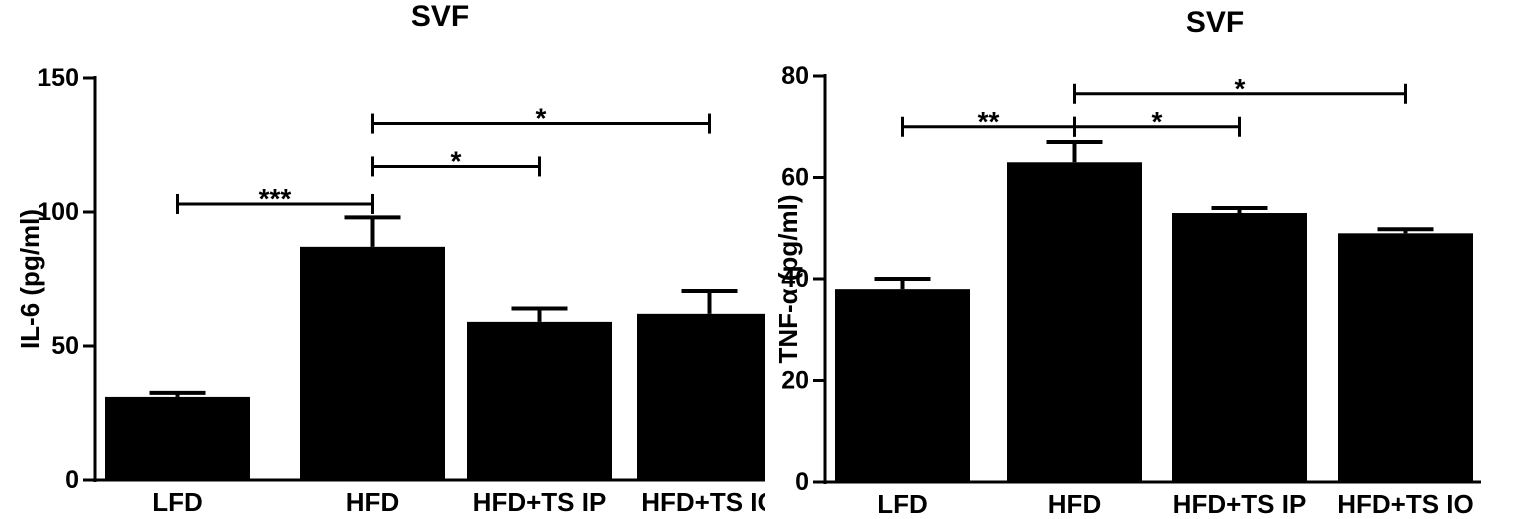  Describe the element at coordinates (795, 178) in the screenshot. I see `y-tick-label-3: 60` at that location.